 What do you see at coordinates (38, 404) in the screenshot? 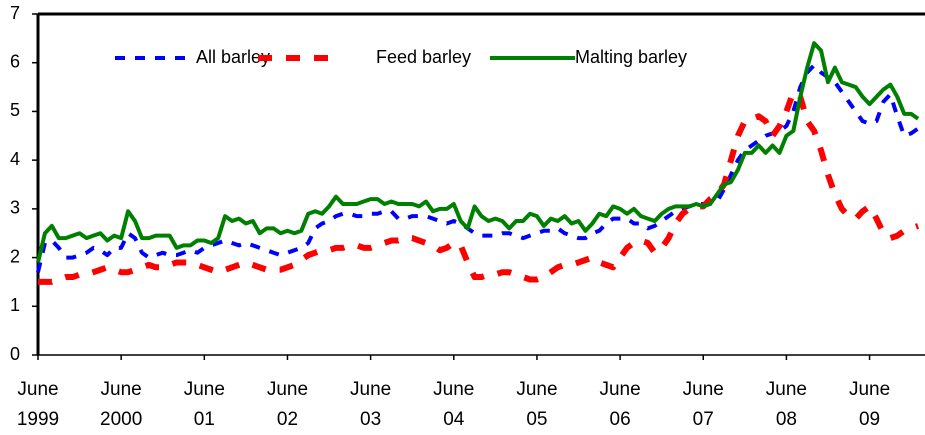
I see `x-tick-label: June 1999` at bounding box center [38, 404].